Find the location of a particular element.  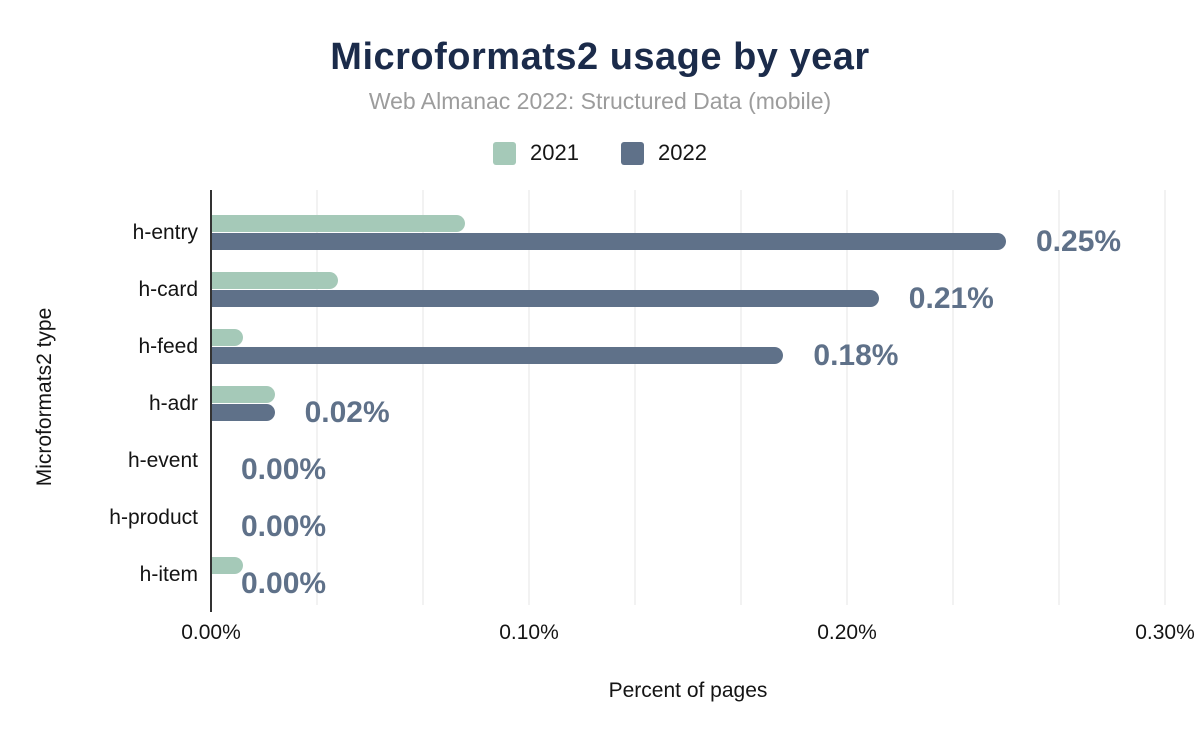

legend-label: 2022 is located at coordinates (682, 152).